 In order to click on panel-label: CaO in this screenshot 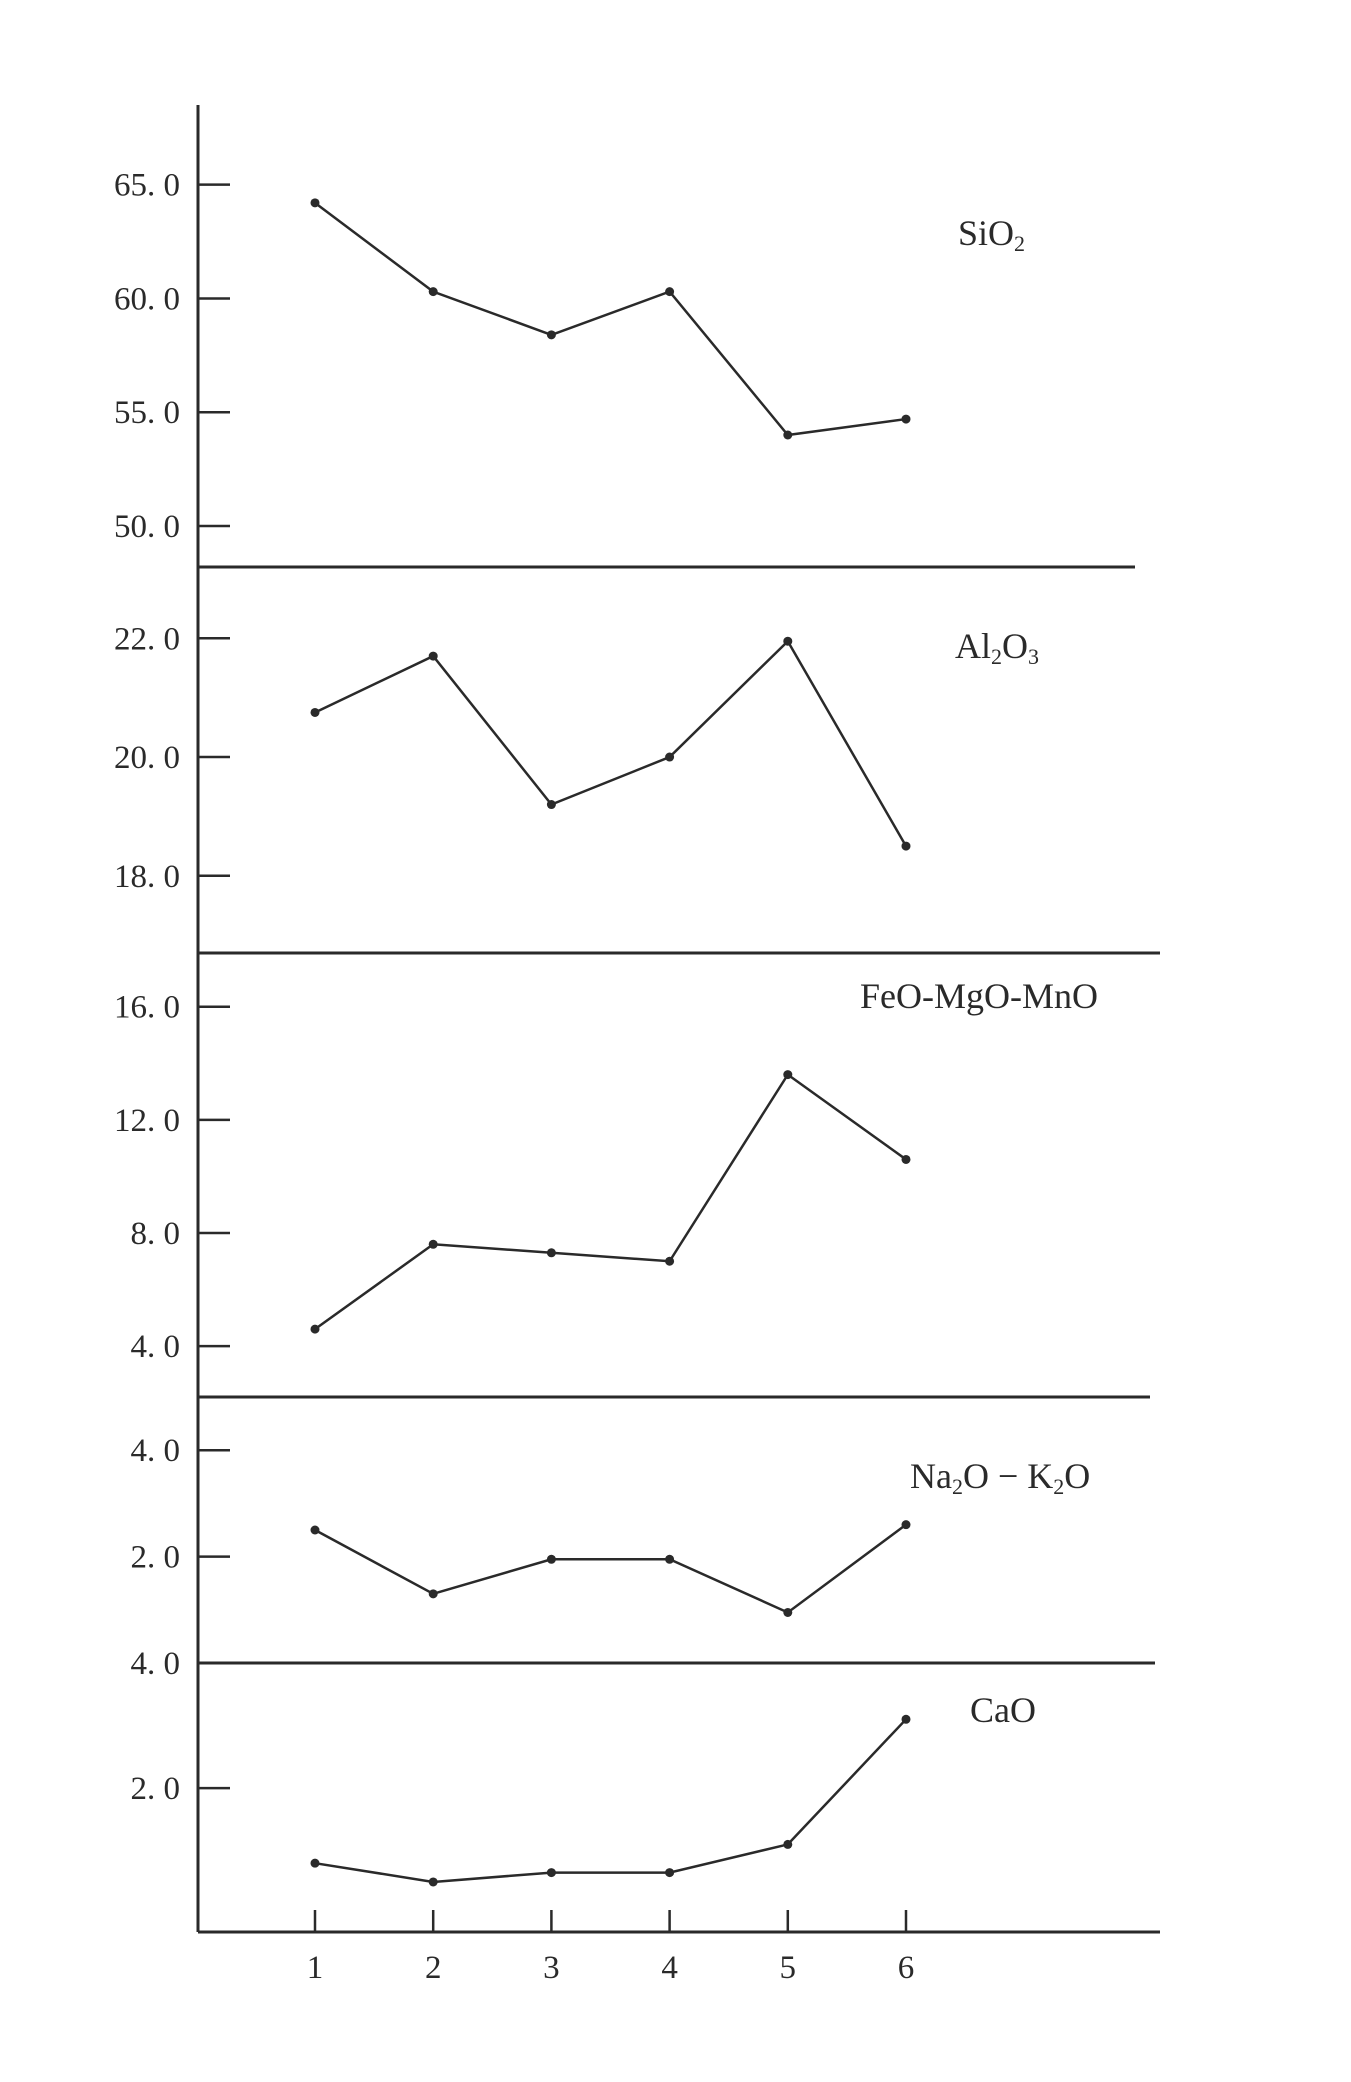, I will do `click(1003, 1710)`.